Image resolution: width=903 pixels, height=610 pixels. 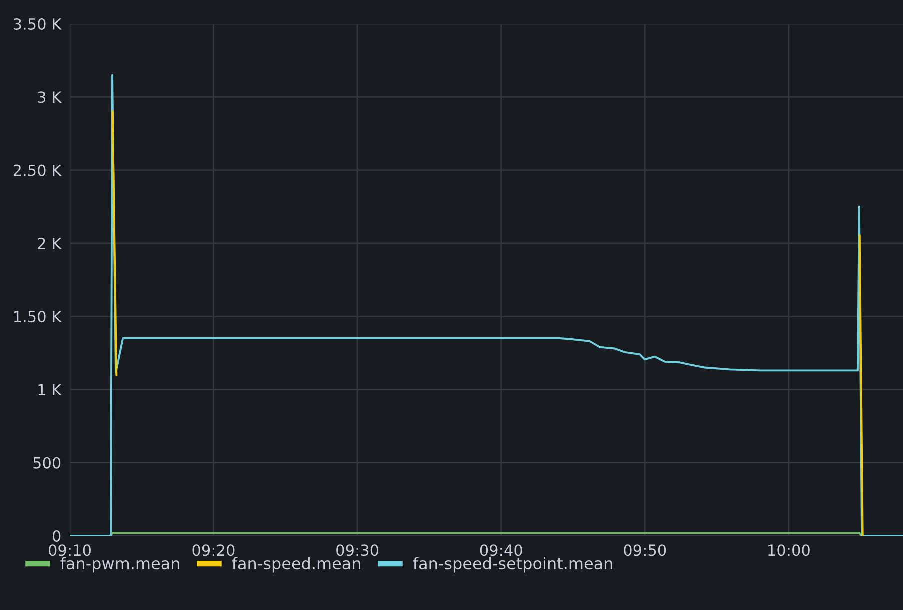 What do you see at coordinates (47, 463) in the screenshot?
I see `y-tick-label: 500` at bounding box center [47, 463].